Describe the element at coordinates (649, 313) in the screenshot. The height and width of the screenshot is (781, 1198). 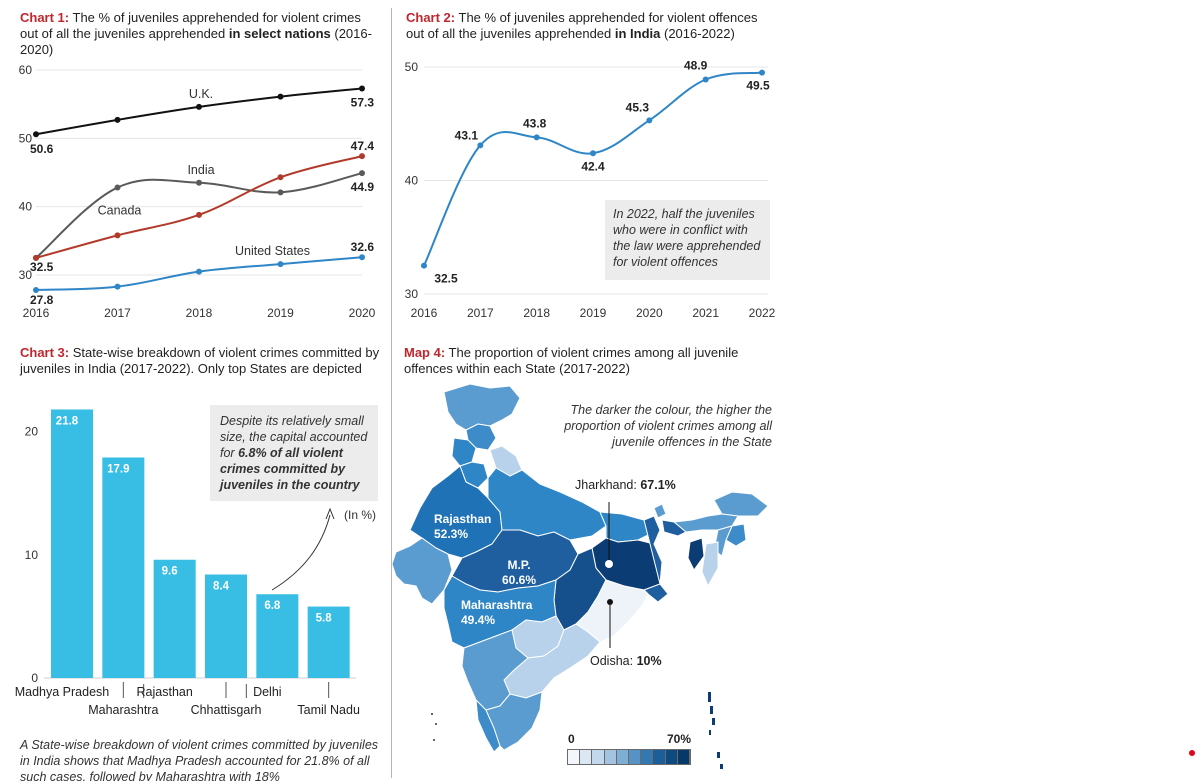
I see `chart2-xtick-label: 2020` at that location.